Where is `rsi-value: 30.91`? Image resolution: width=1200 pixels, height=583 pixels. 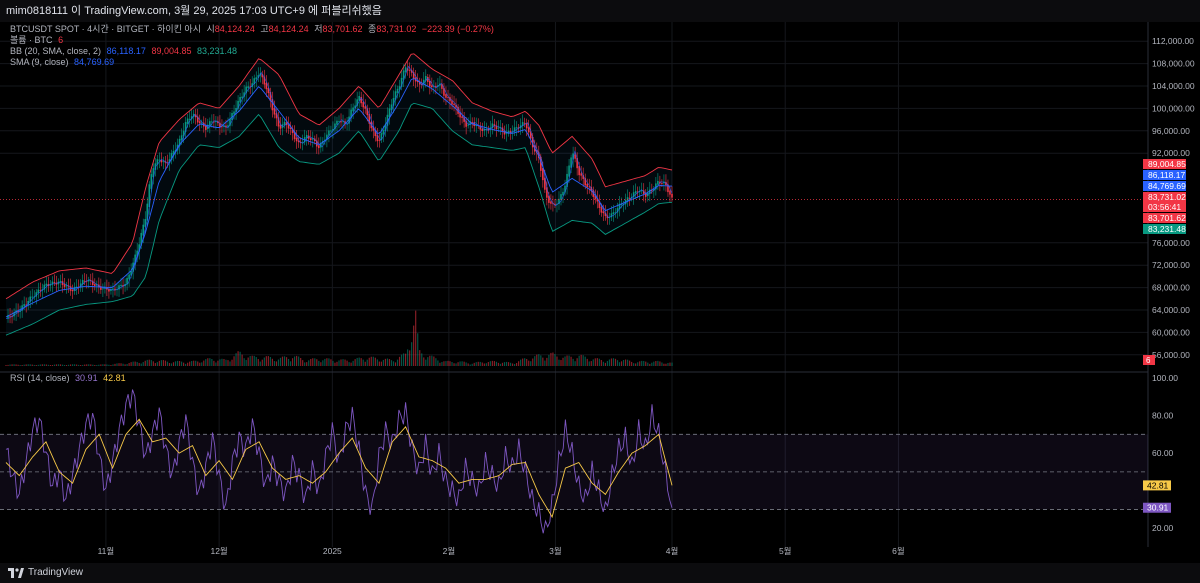 rsi-value: 30.91 is located at coordinates (86, 378).